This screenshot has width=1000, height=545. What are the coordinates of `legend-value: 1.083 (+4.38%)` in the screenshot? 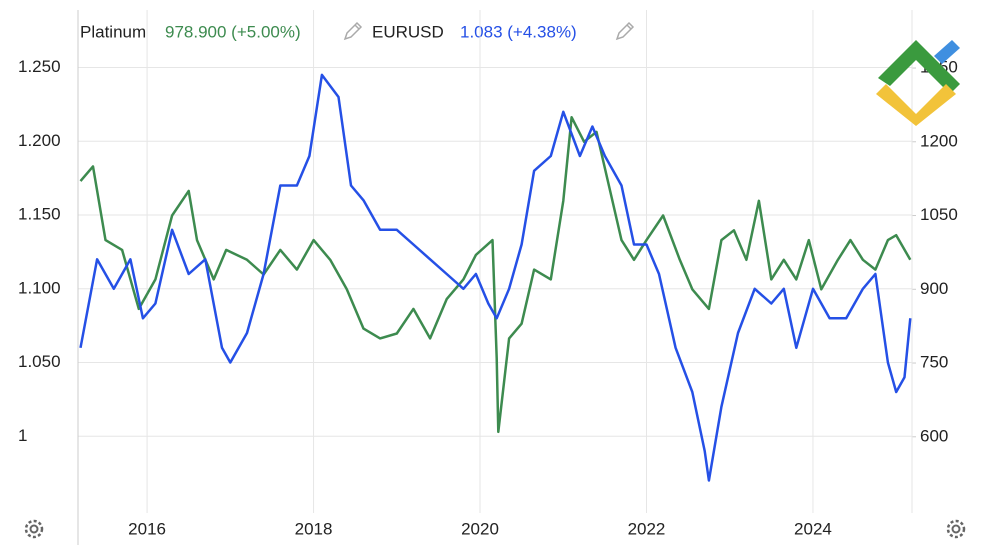 It's located at (518, 31).